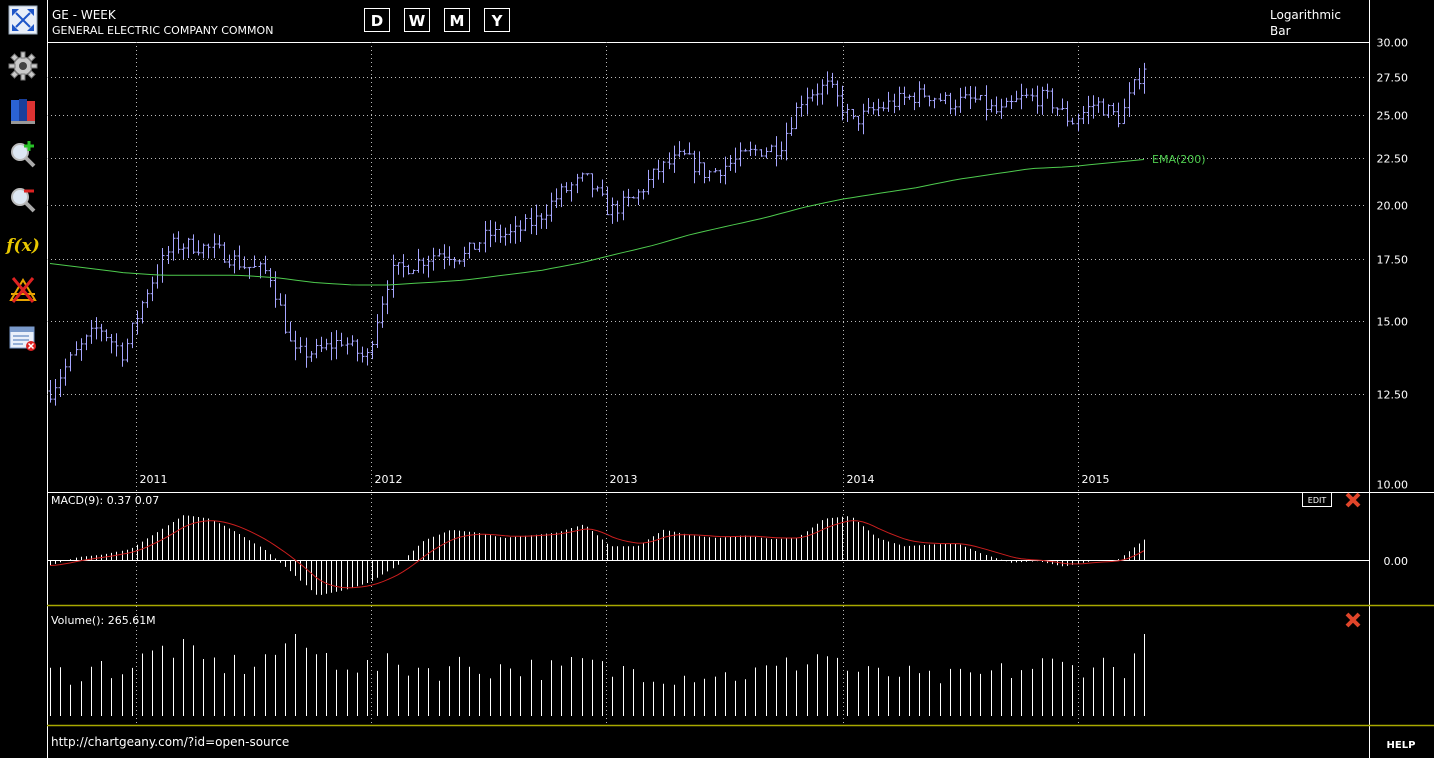 The image size is (1434, 758). Describe the element at coordinates (1393, 322) in the screenshot. I see `price-tick-label: 15.00` at that location.